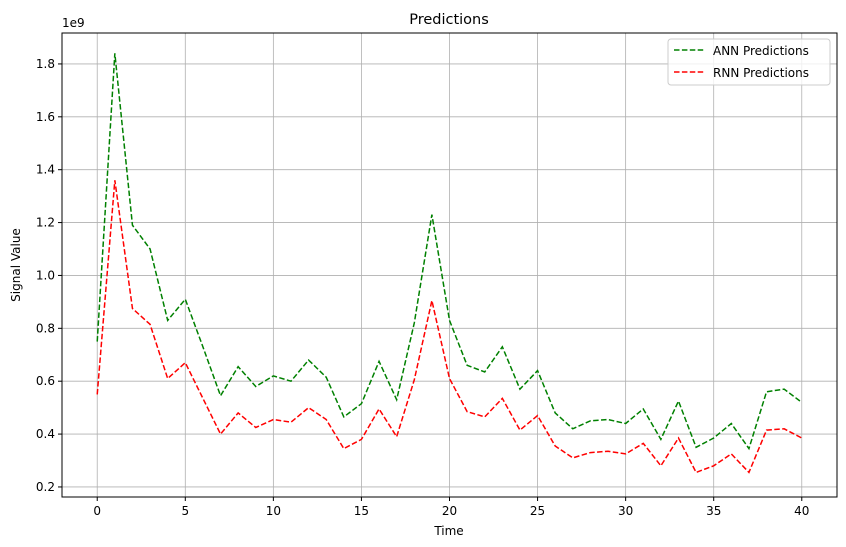  What do you see at coordinates (361, 511) in the screenshot?
I see `x-tick-label: 15` at bounding box center [361, 511].